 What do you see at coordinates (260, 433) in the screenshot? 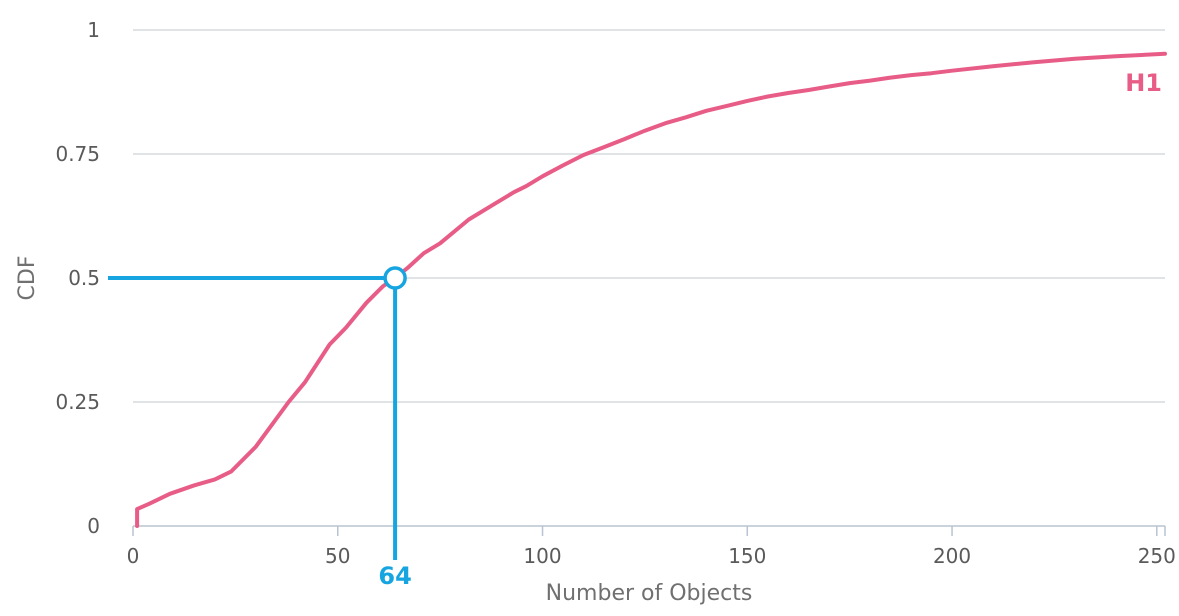
I see `median-marker: 64` at bounding box center [260, 433].